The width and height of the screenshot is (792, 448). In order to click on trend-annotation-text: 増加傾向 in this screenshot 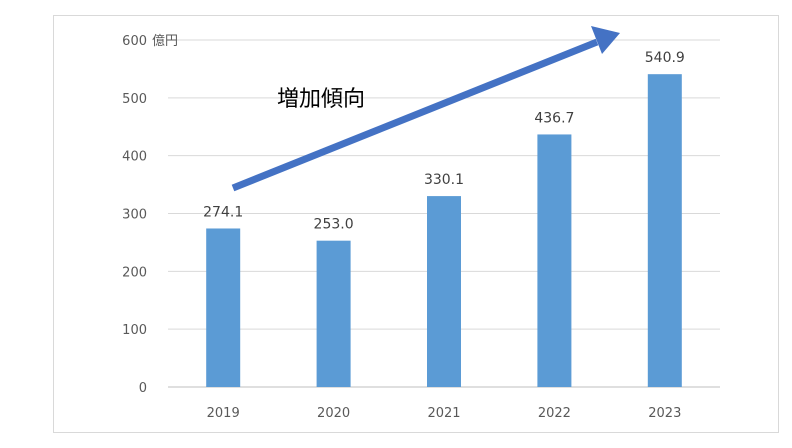, I will do `click(321, 99)`.